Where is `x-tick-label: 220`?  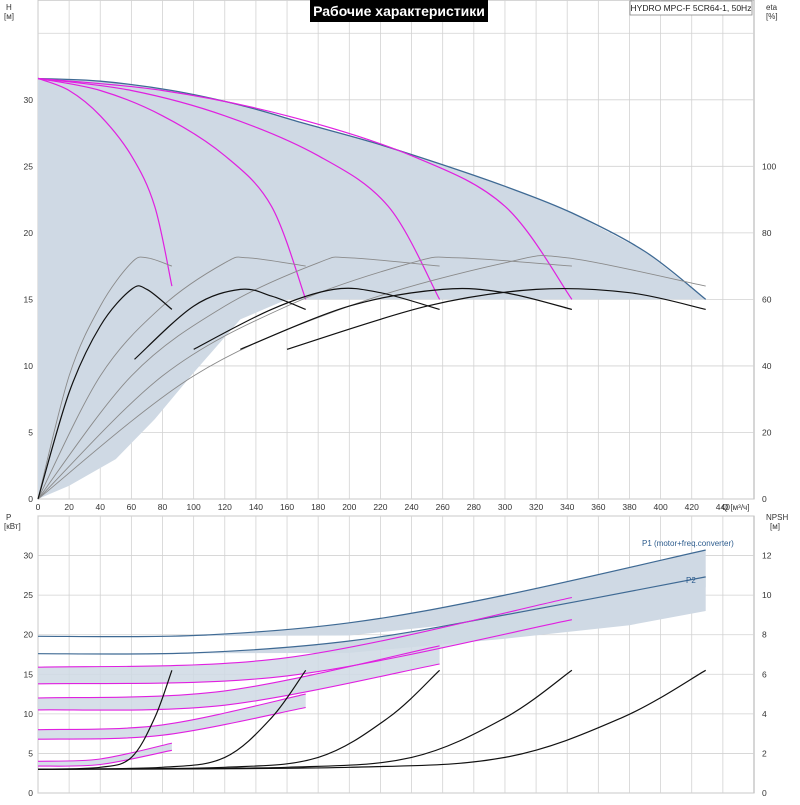
x-tick-label: 220 is located at coordinates (380, 507).